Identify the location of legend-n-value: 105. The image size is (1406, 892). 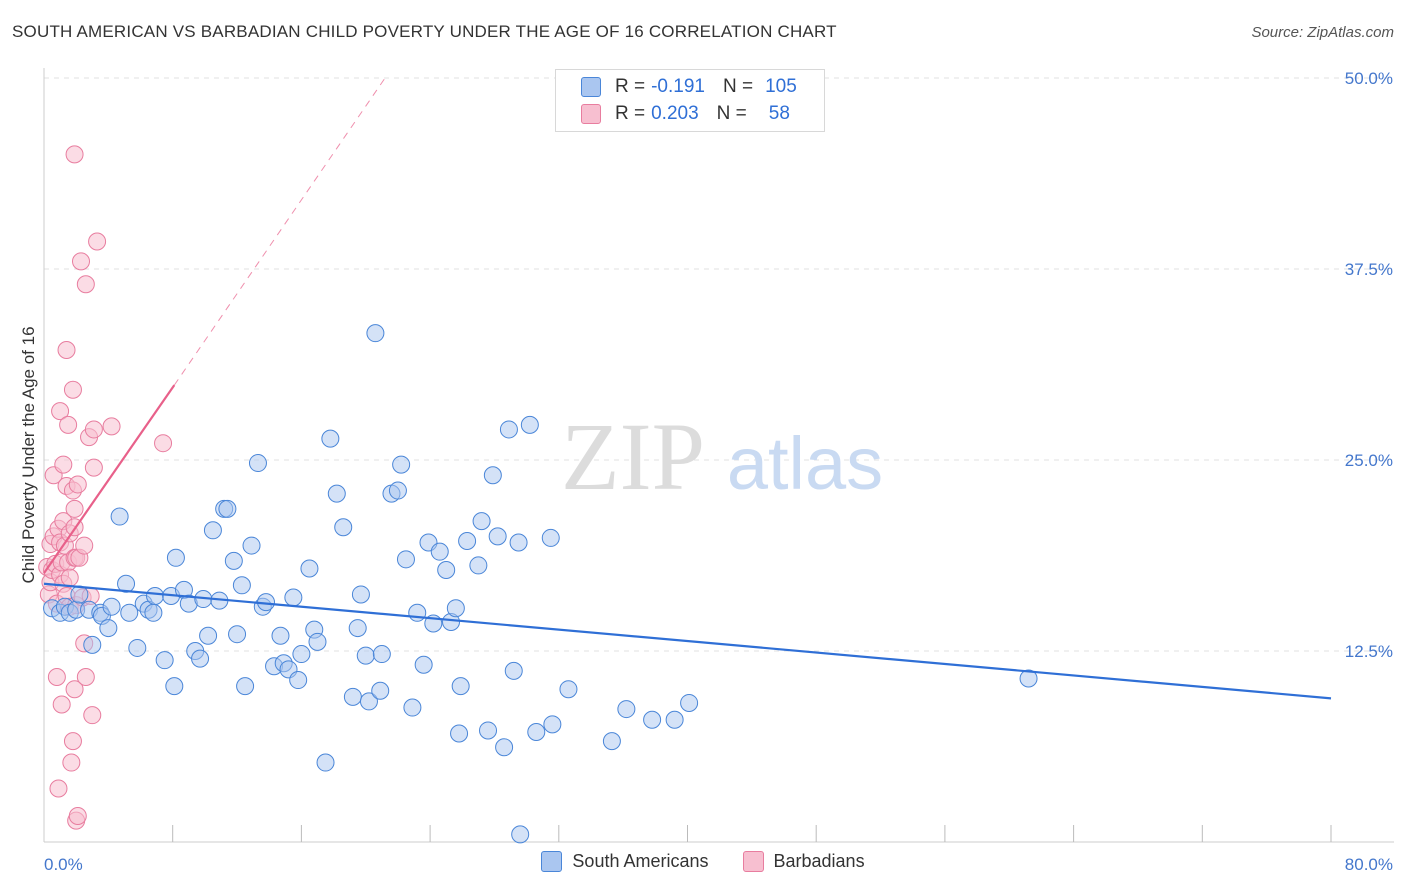
(781, 86).